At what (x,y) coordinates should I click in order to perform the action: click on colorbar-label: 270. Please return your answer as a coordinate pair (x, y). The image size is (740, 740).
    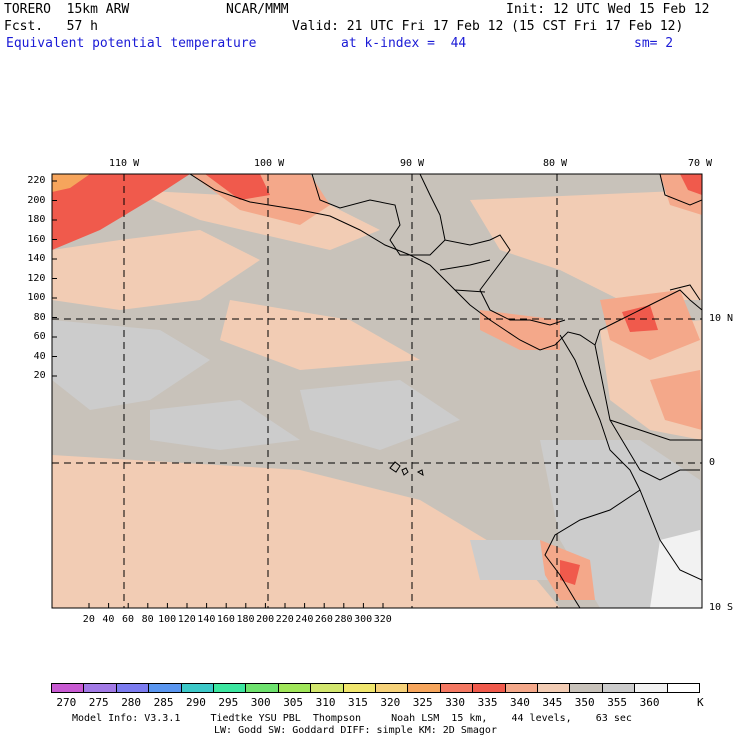
    Looking at the image, I should click on (66, 702).